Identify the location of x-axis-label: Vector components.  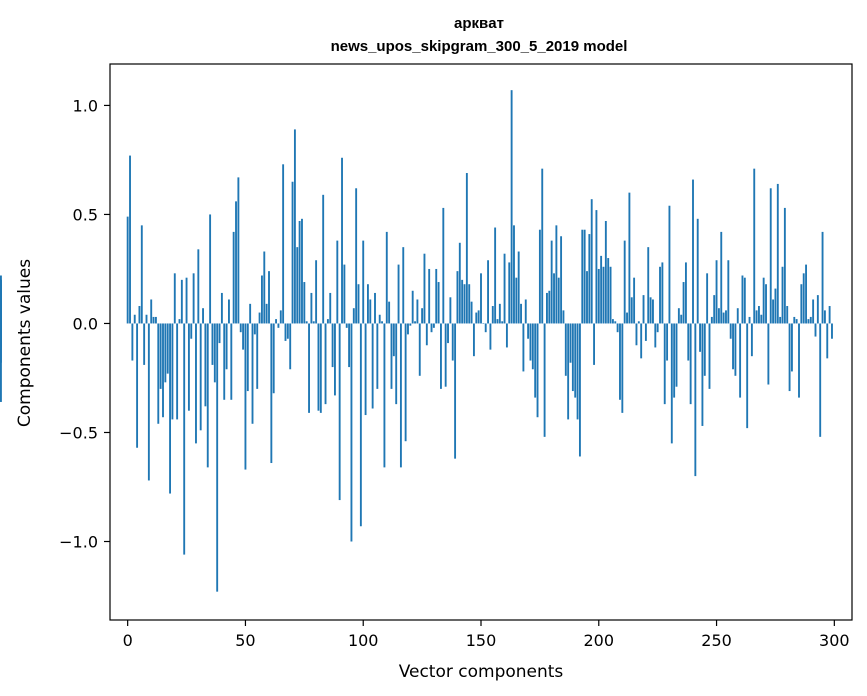
(481, 672).